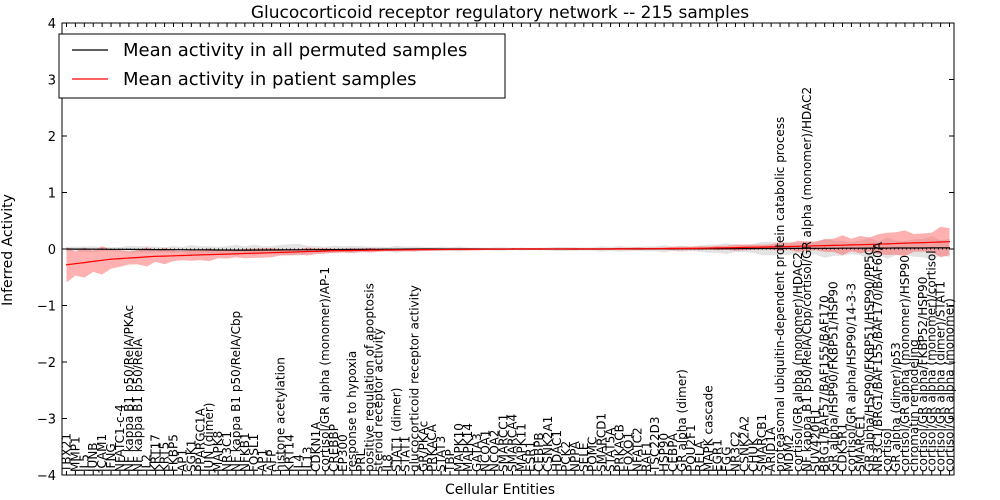 This screenshot has height=500, width=1000. What do you see at coordinates (486, 451) in the screenshot?
I see `xtick-label-47: NCOA1` at bounding box center [486, 451].